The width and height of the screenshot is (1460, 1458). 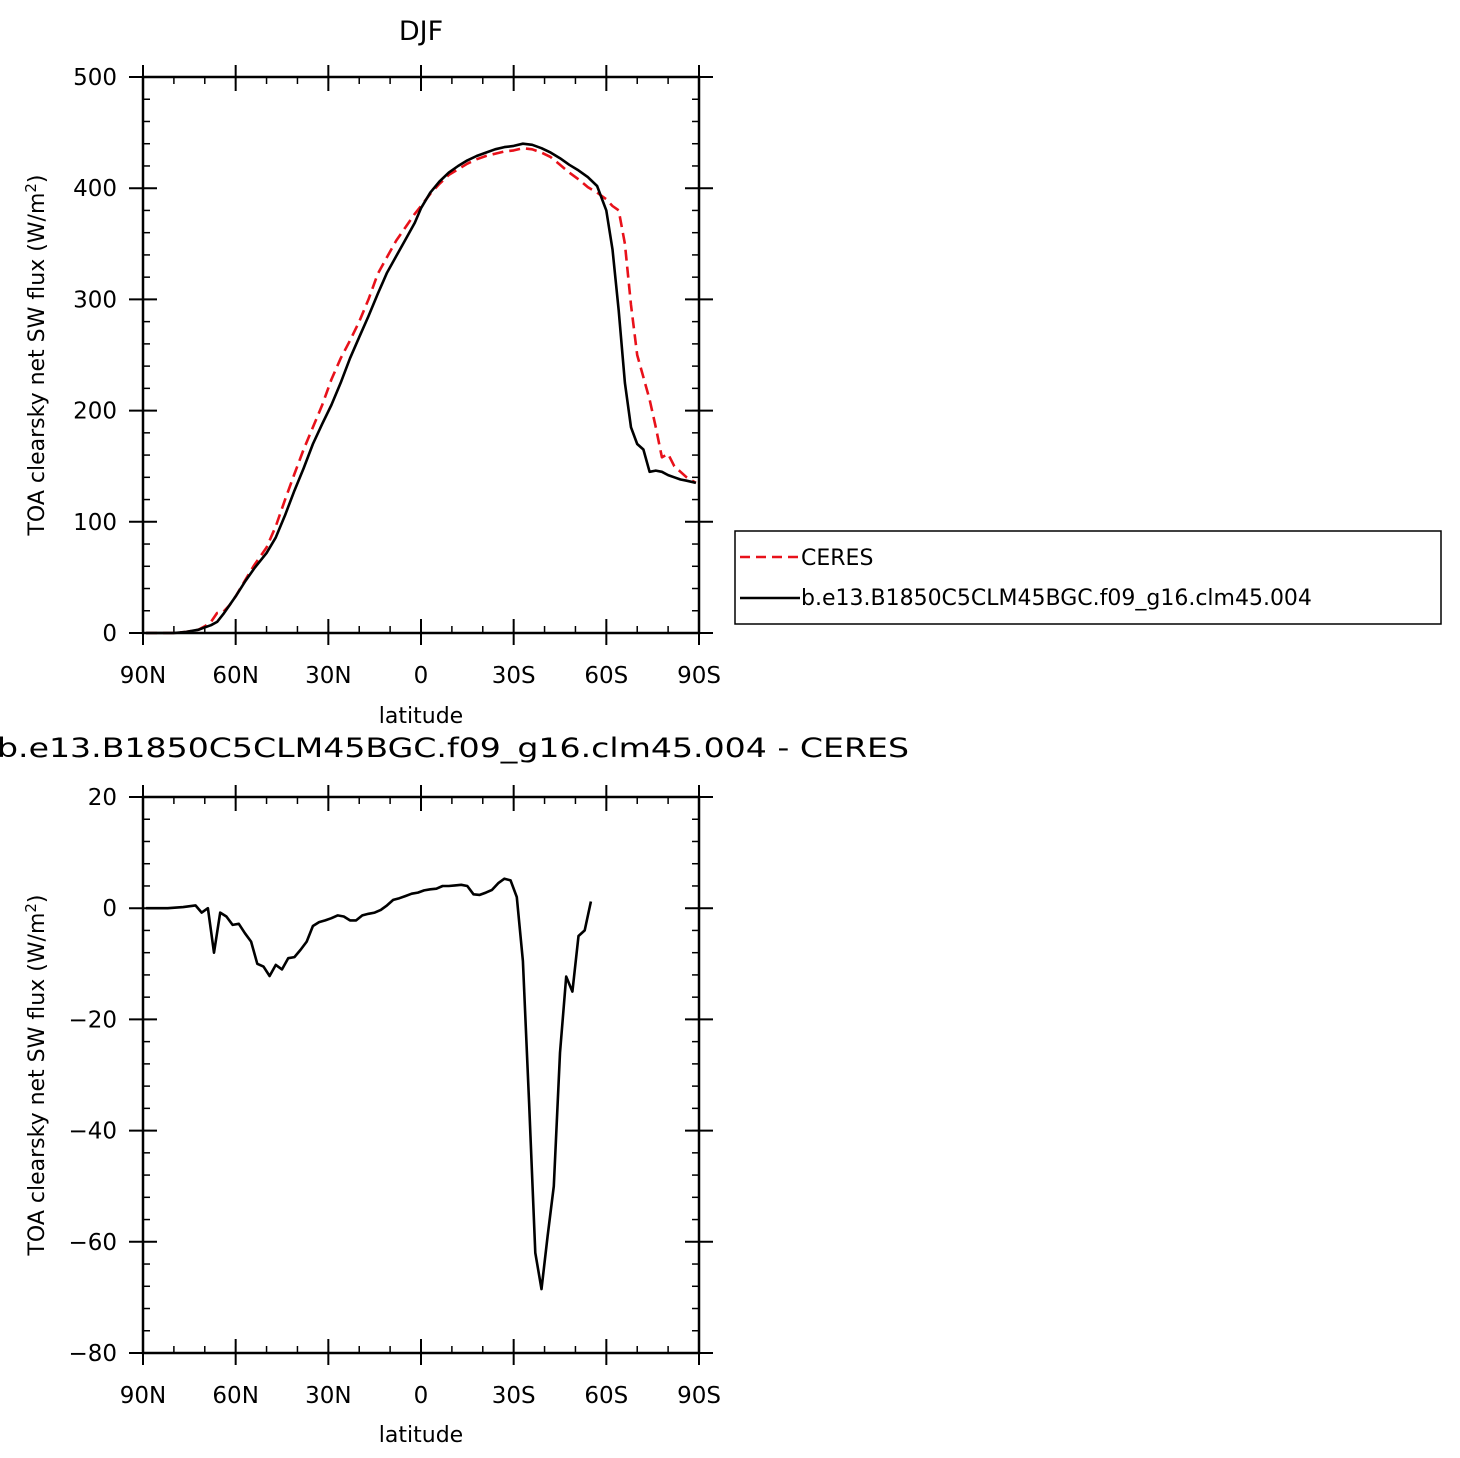 I want to click on ceres-line, so click(x=421, y=390).